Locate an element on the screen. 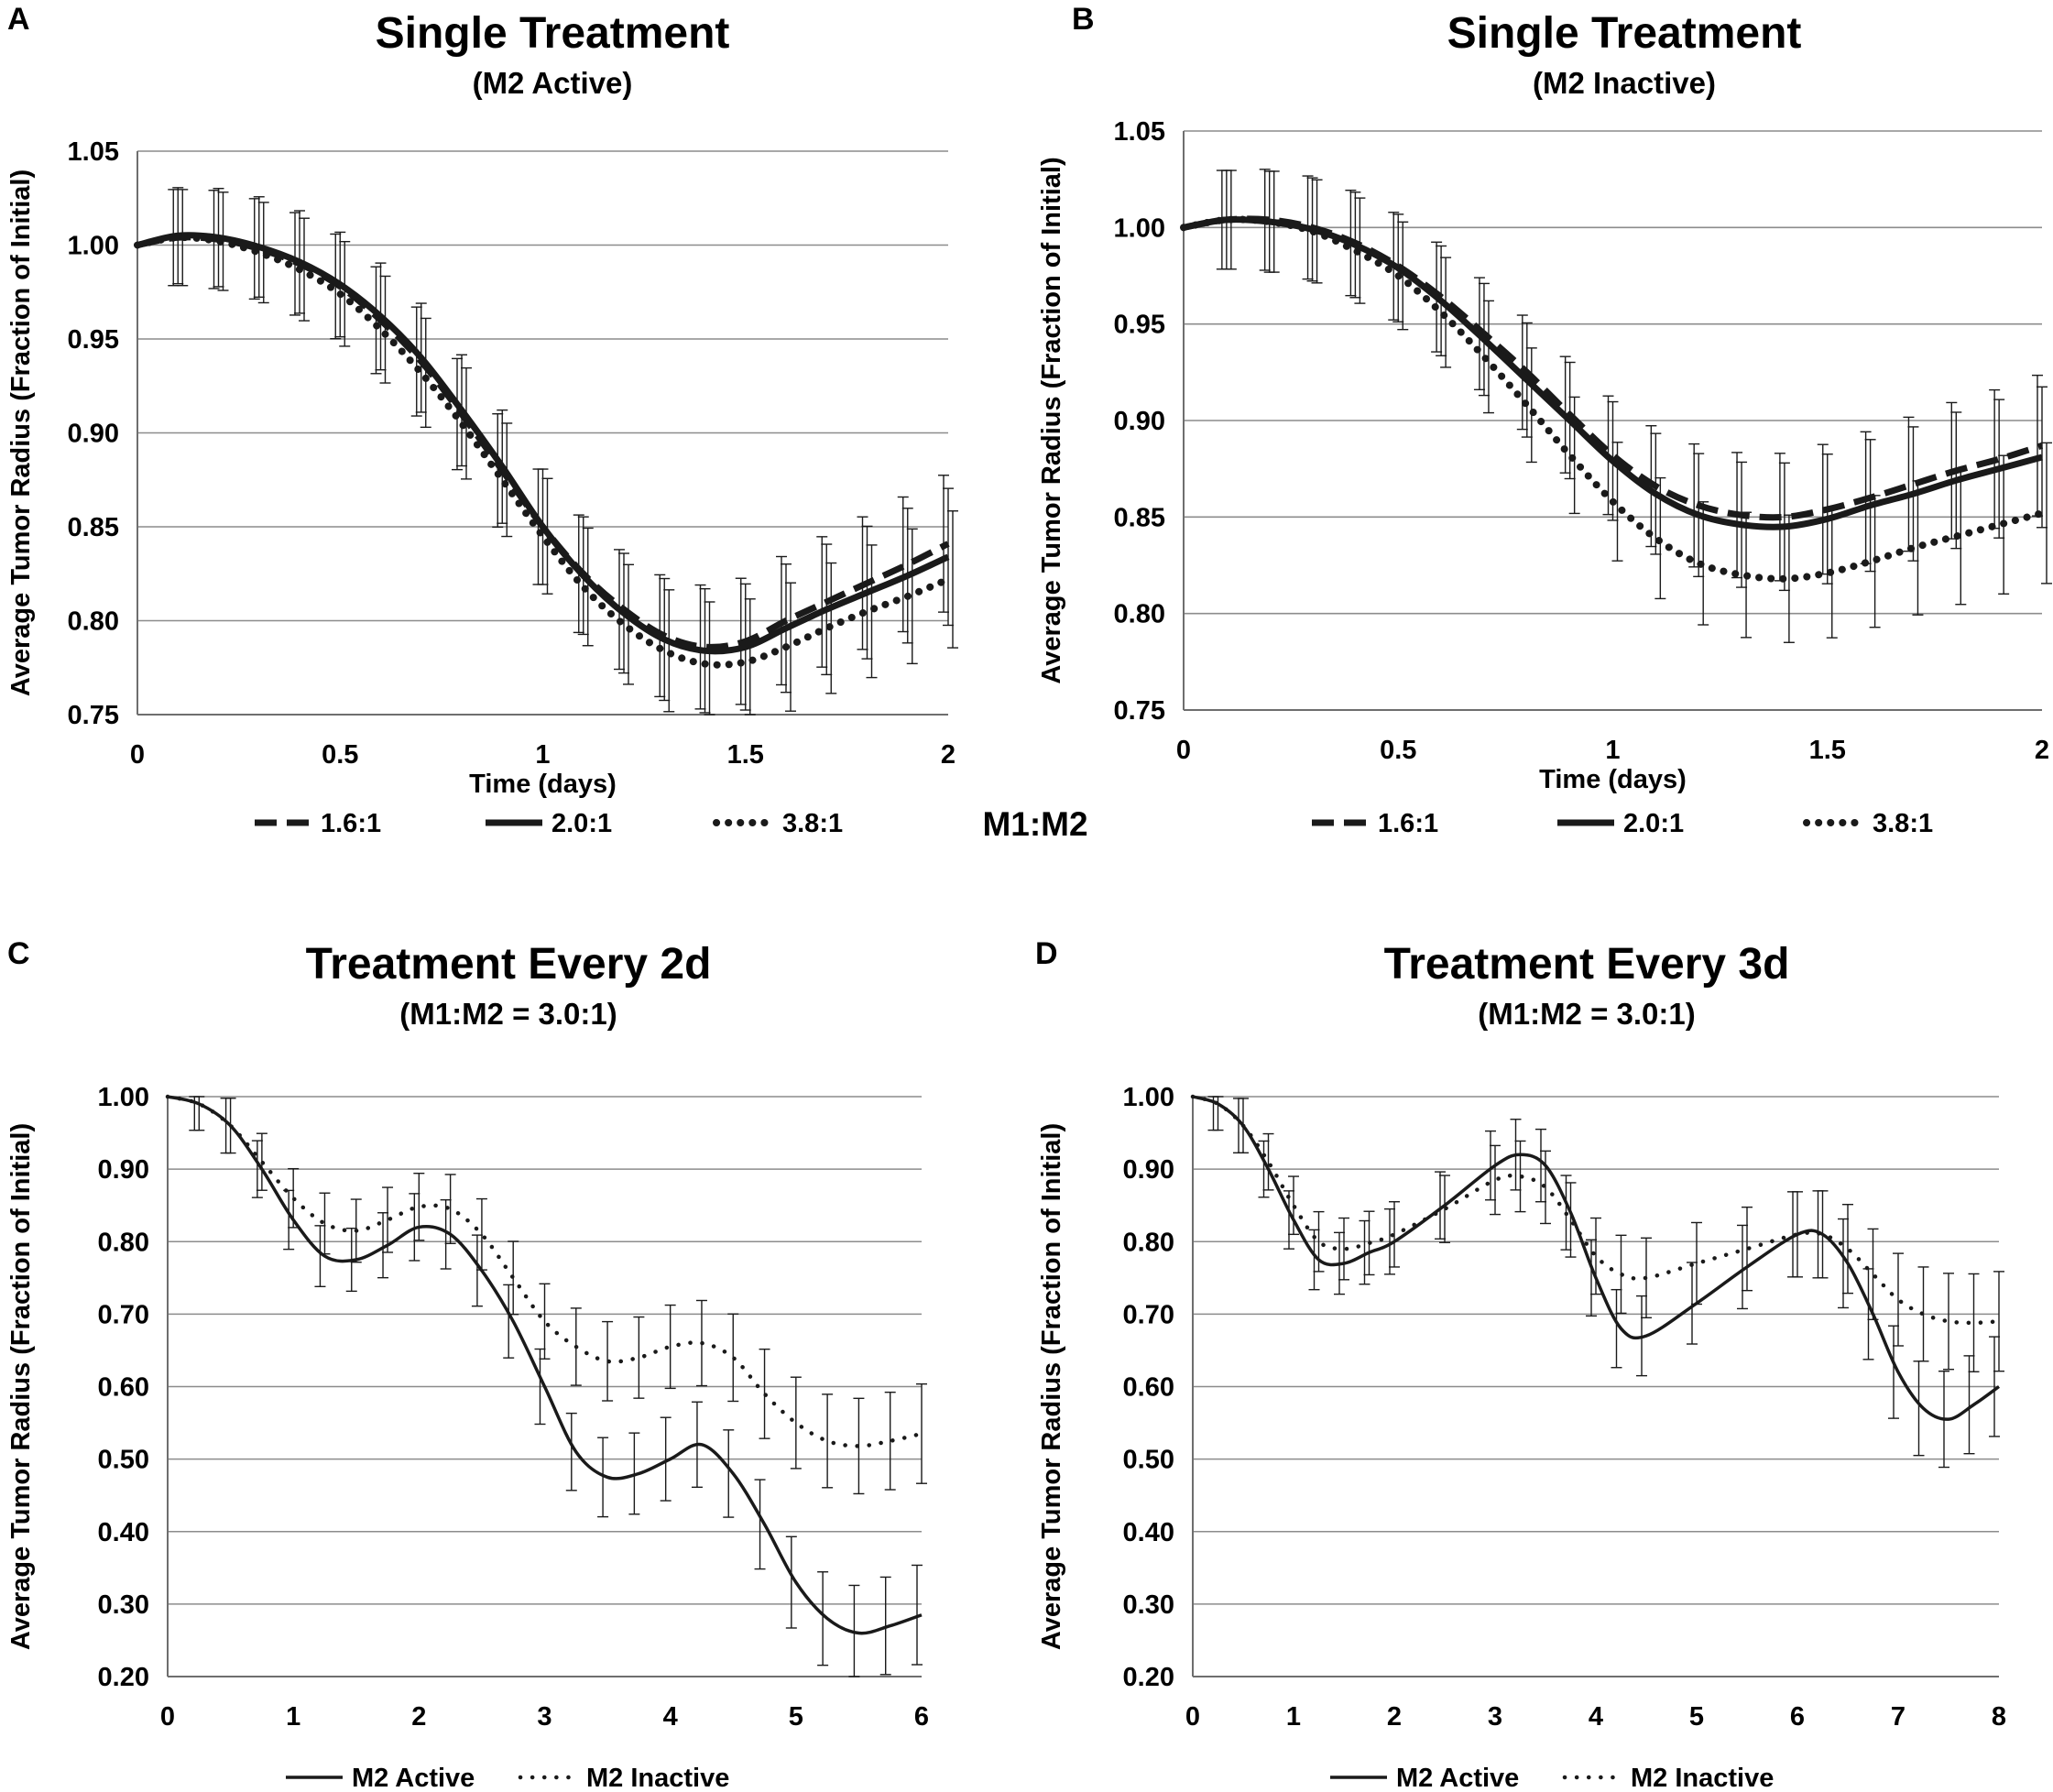 The image size is (2053, 1792). panel-d-series-m2-inactive is located at coordinates (1596, 1210).